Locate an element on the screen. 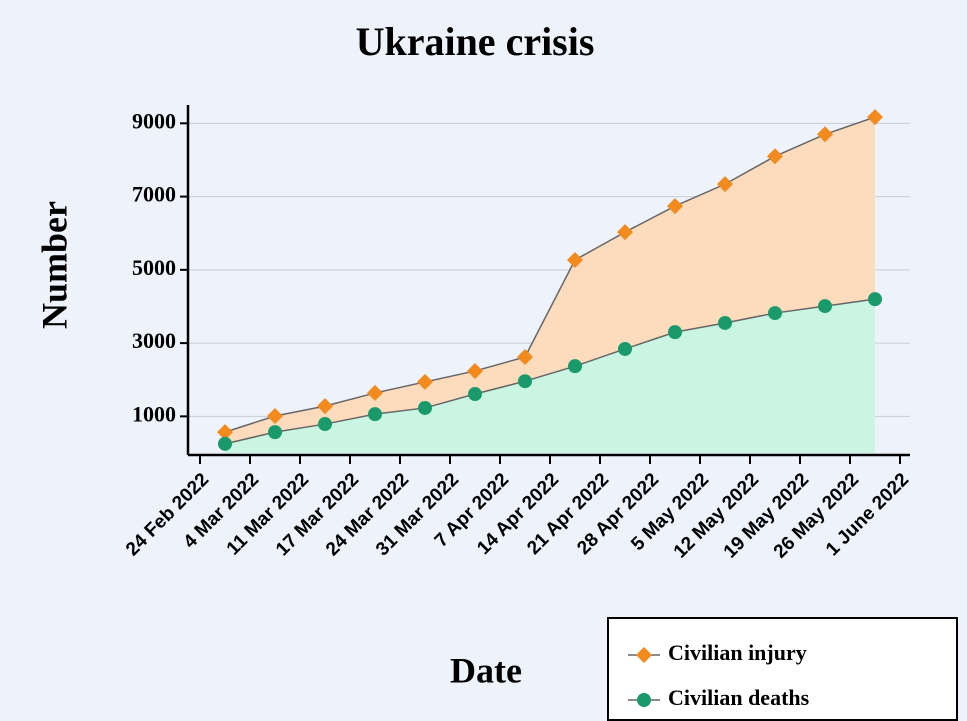 Image resolution: width=967 pixels, height=721 pixels. y-axis-label: Number is located at coordinates (54, 265).